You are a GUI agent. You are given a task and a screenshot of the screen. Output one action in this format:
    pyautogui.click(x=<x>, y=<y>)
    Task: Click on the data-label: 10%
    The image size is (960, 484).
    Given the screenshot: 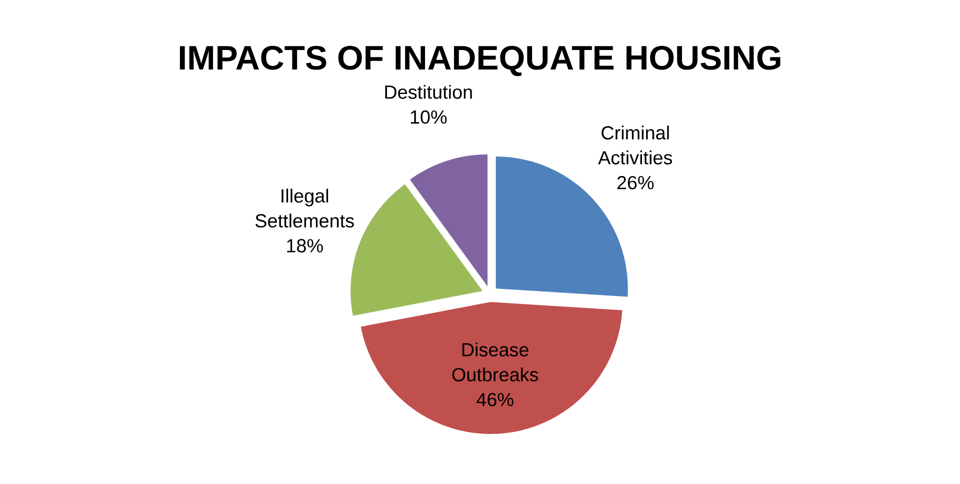 What is the action you would take?
    pyautogui.click(x=428, y=117)
    